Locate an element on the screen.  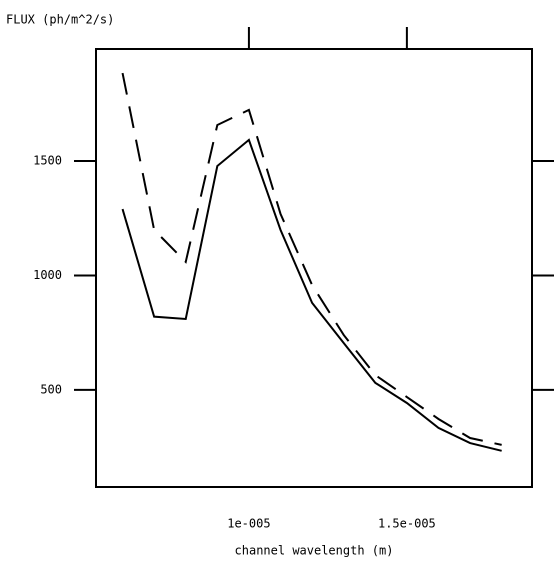
x-tick-label: 1.5e-005 is located at coordinates (407, 524).